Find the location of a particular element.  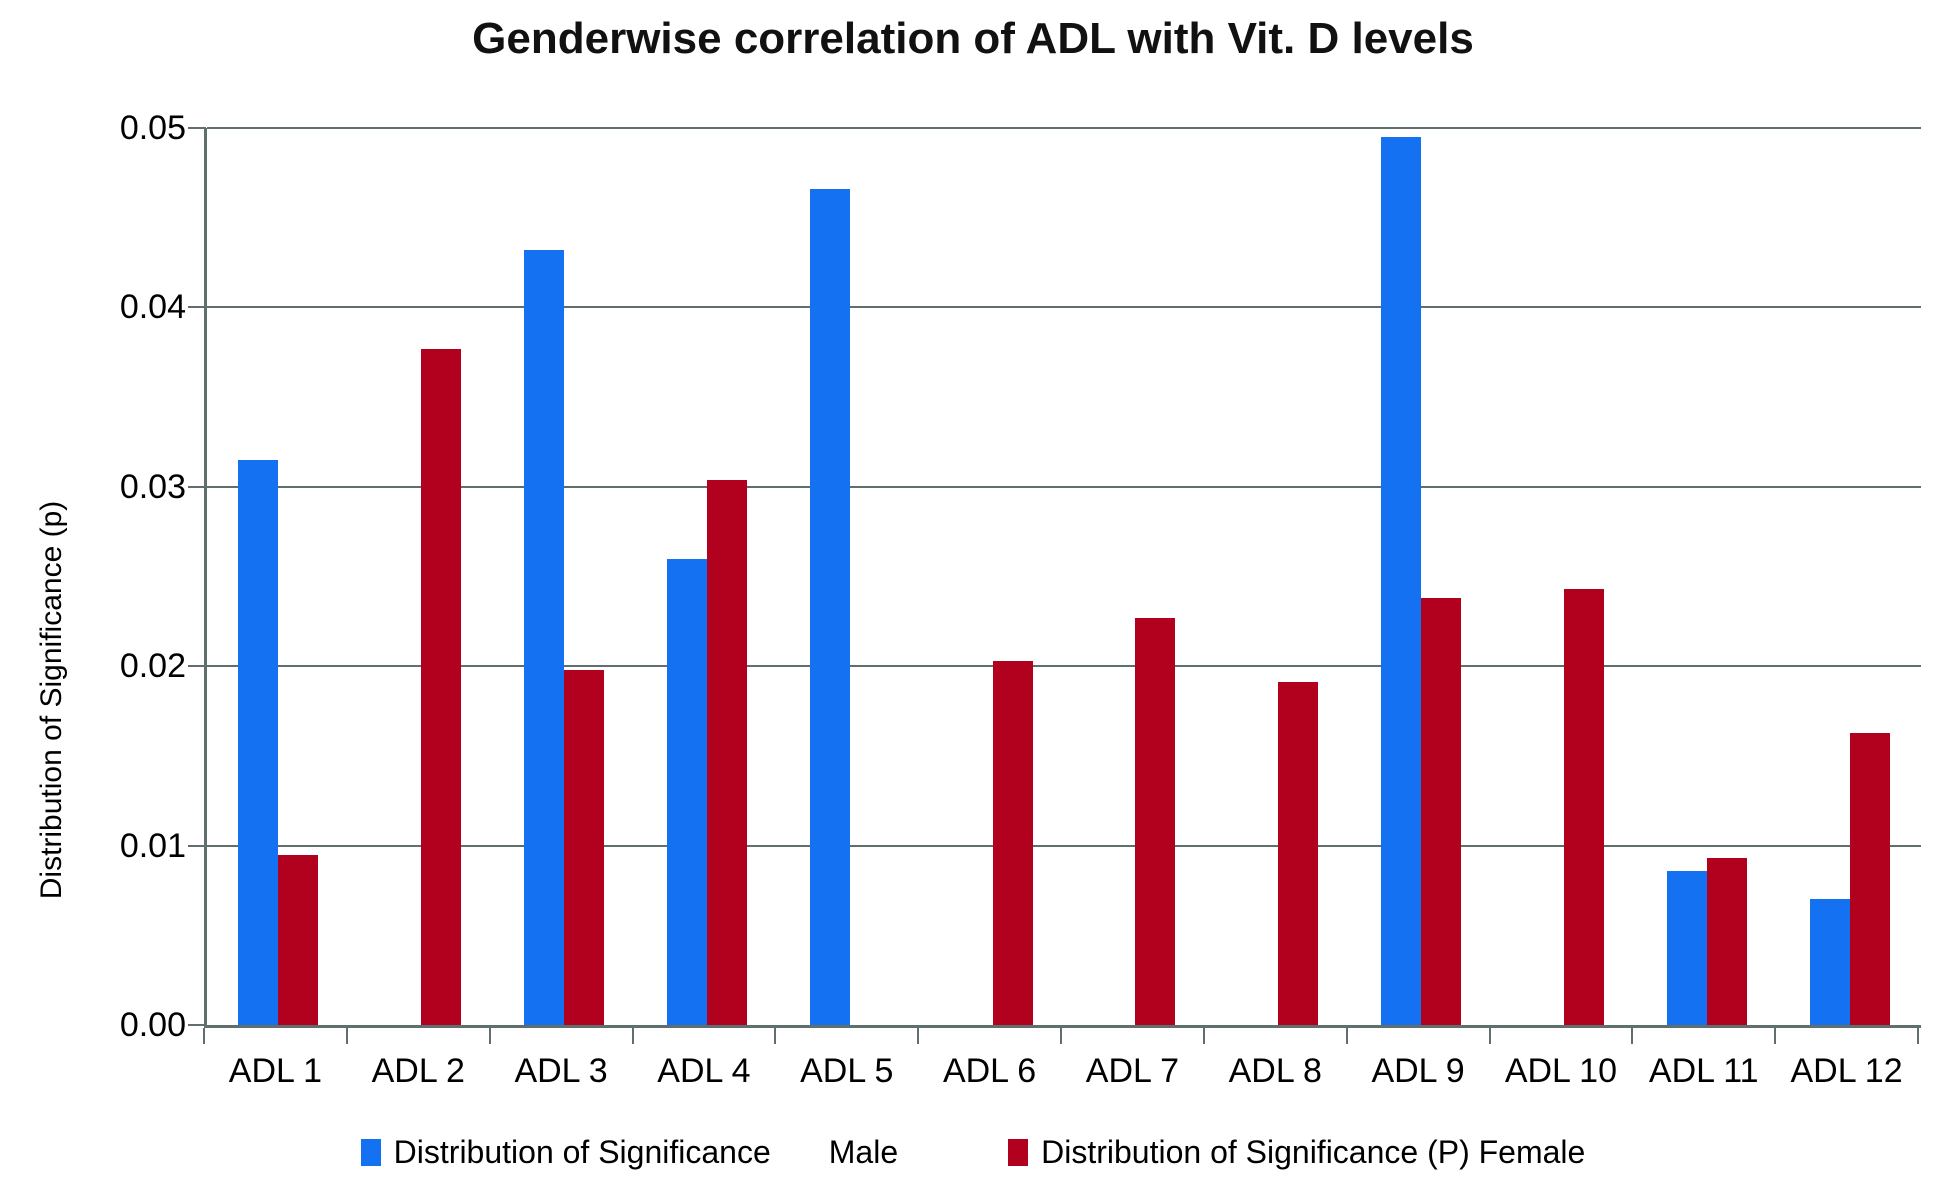

y-tick-label-0.01: 0.01 is located at coordinates (152, 845).